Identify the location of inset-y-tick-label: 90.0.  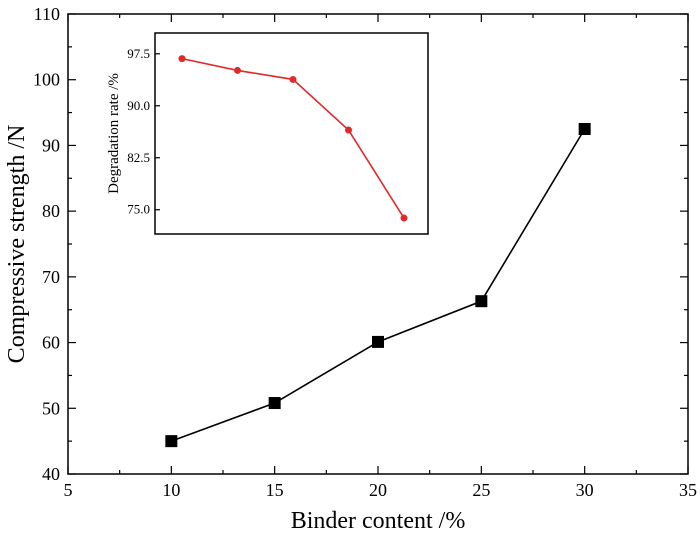
(138, 105).